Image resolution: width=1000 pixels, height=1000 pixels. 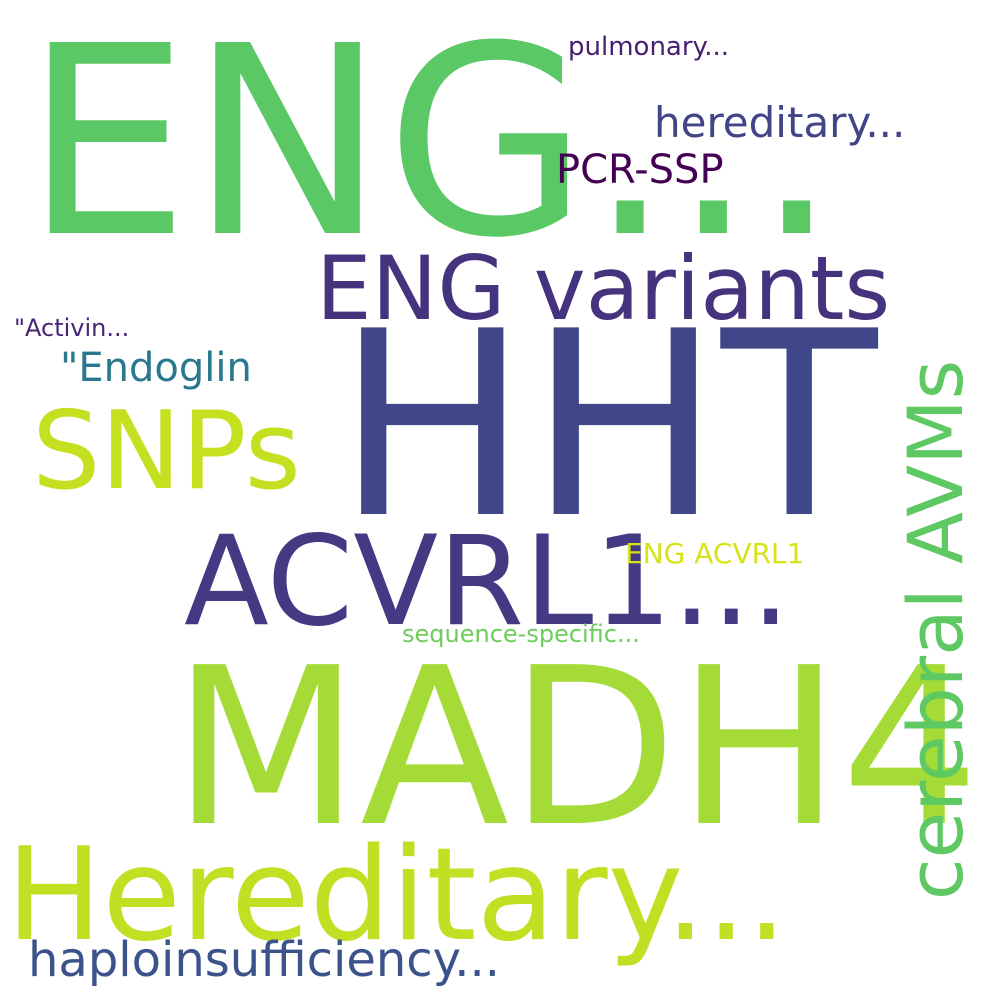 I want to click on word-endoglin: "Endoglin, so click(x=156, y=368).